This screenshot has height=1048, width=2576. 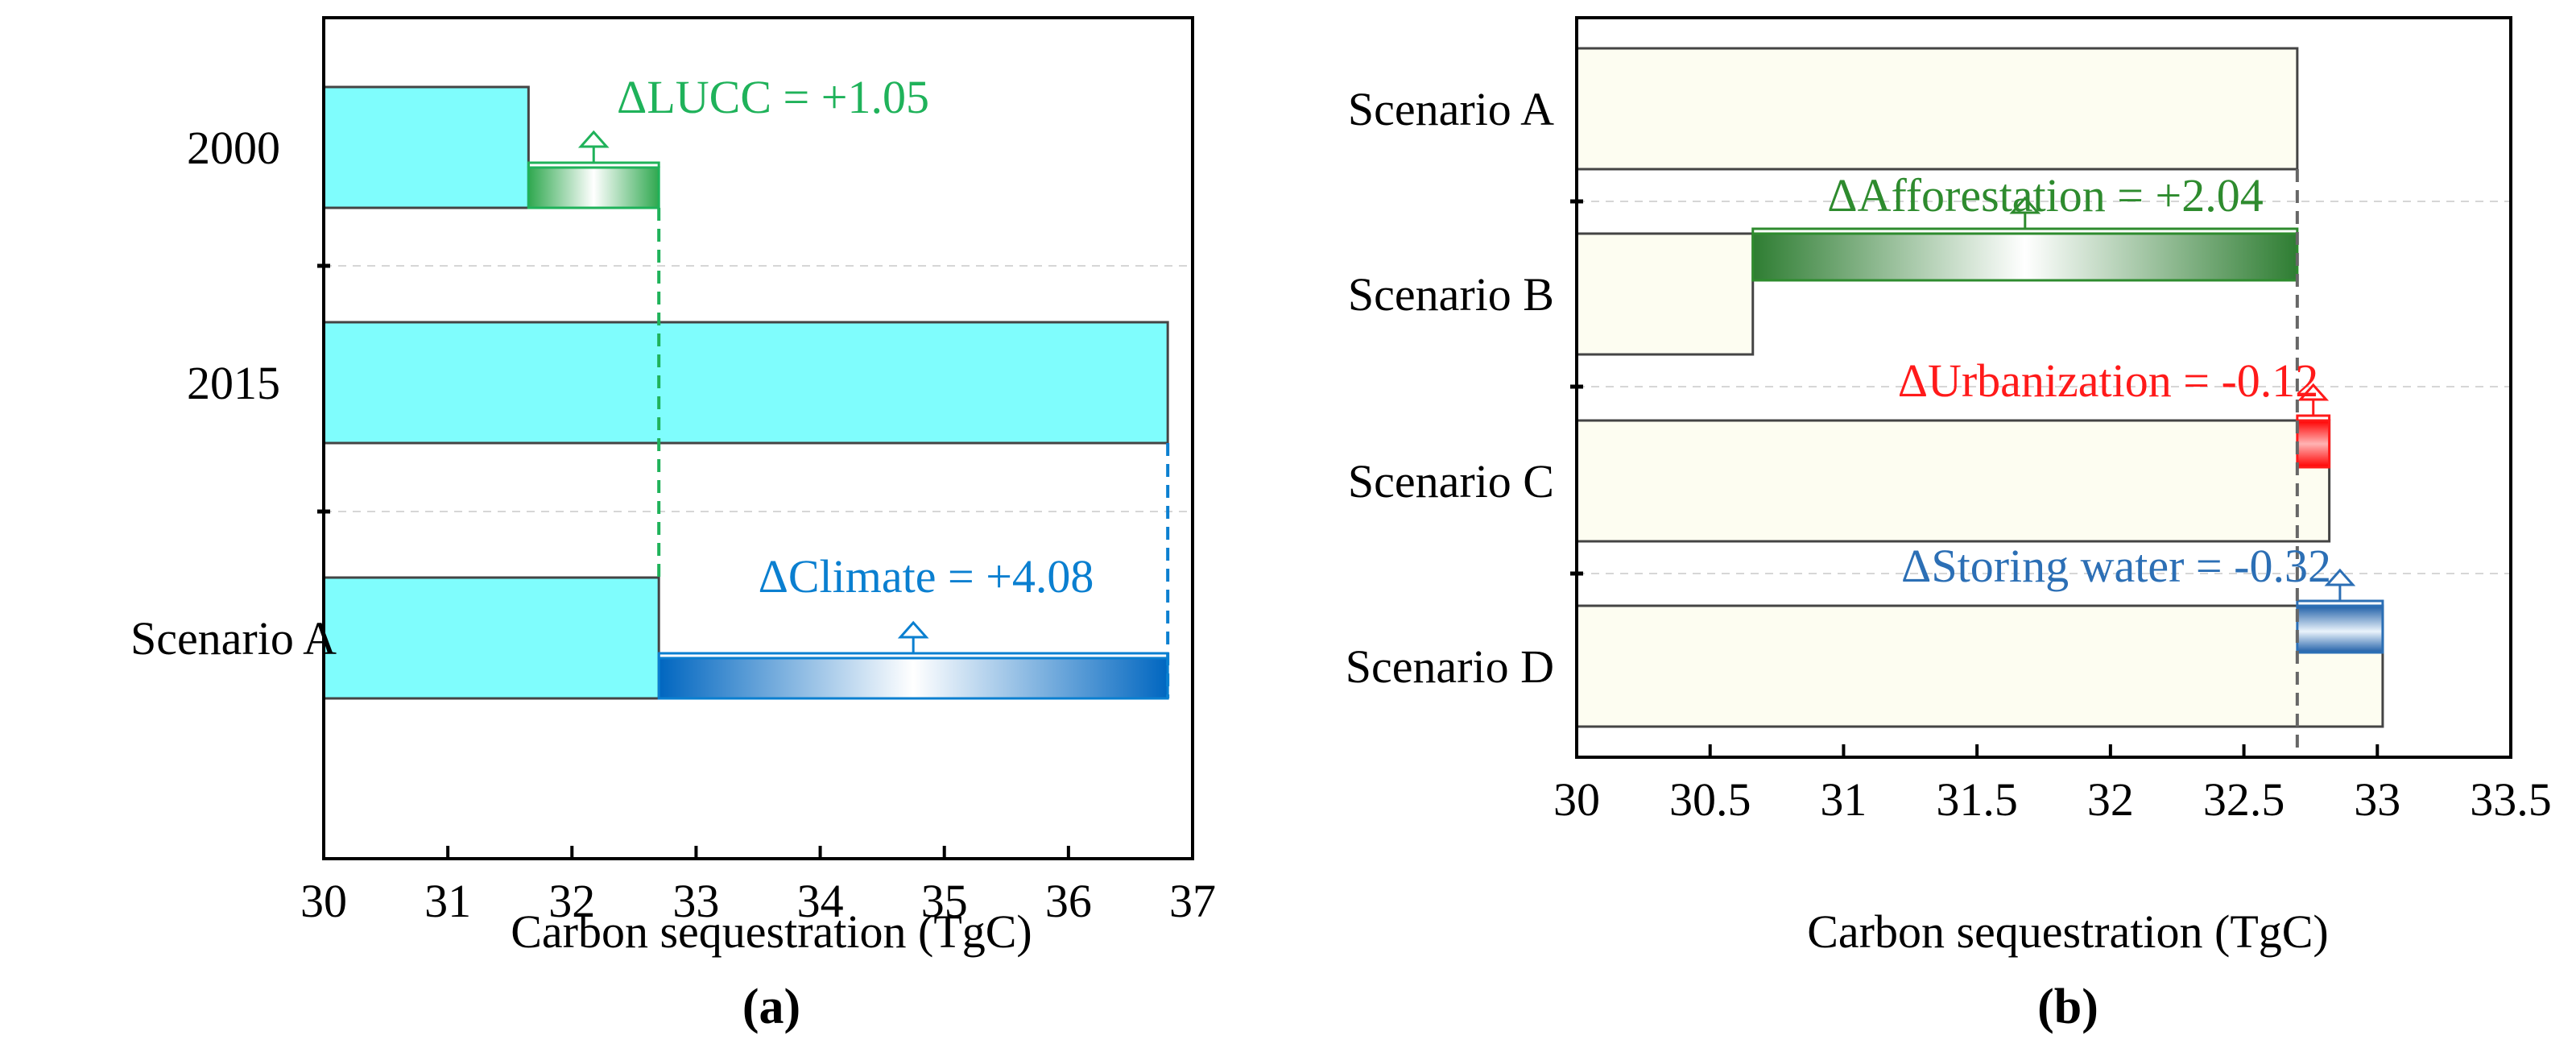 What do you see at coordinates (1193, 901) in the screenshot?
I see `x-tick-label: 37` at bounding box center [1193, 901].